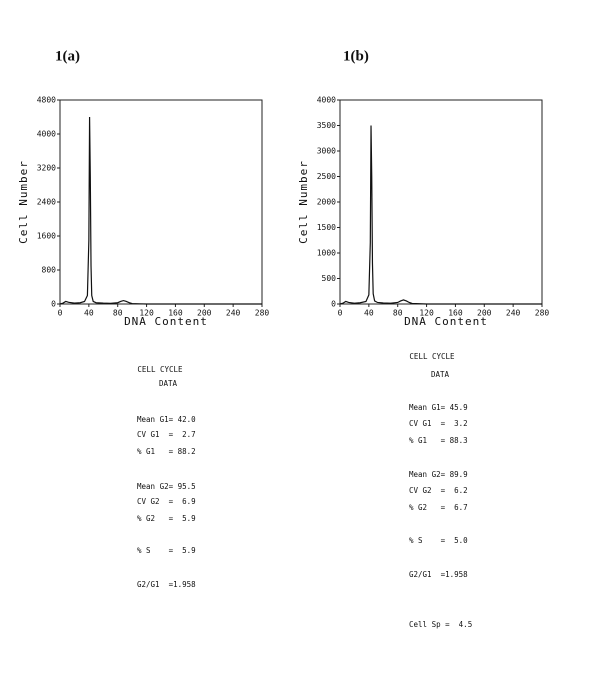 This screenshot has height=683, width=604. I want to click on stats-line: Mean G2= 89.9, so click(438, 474).